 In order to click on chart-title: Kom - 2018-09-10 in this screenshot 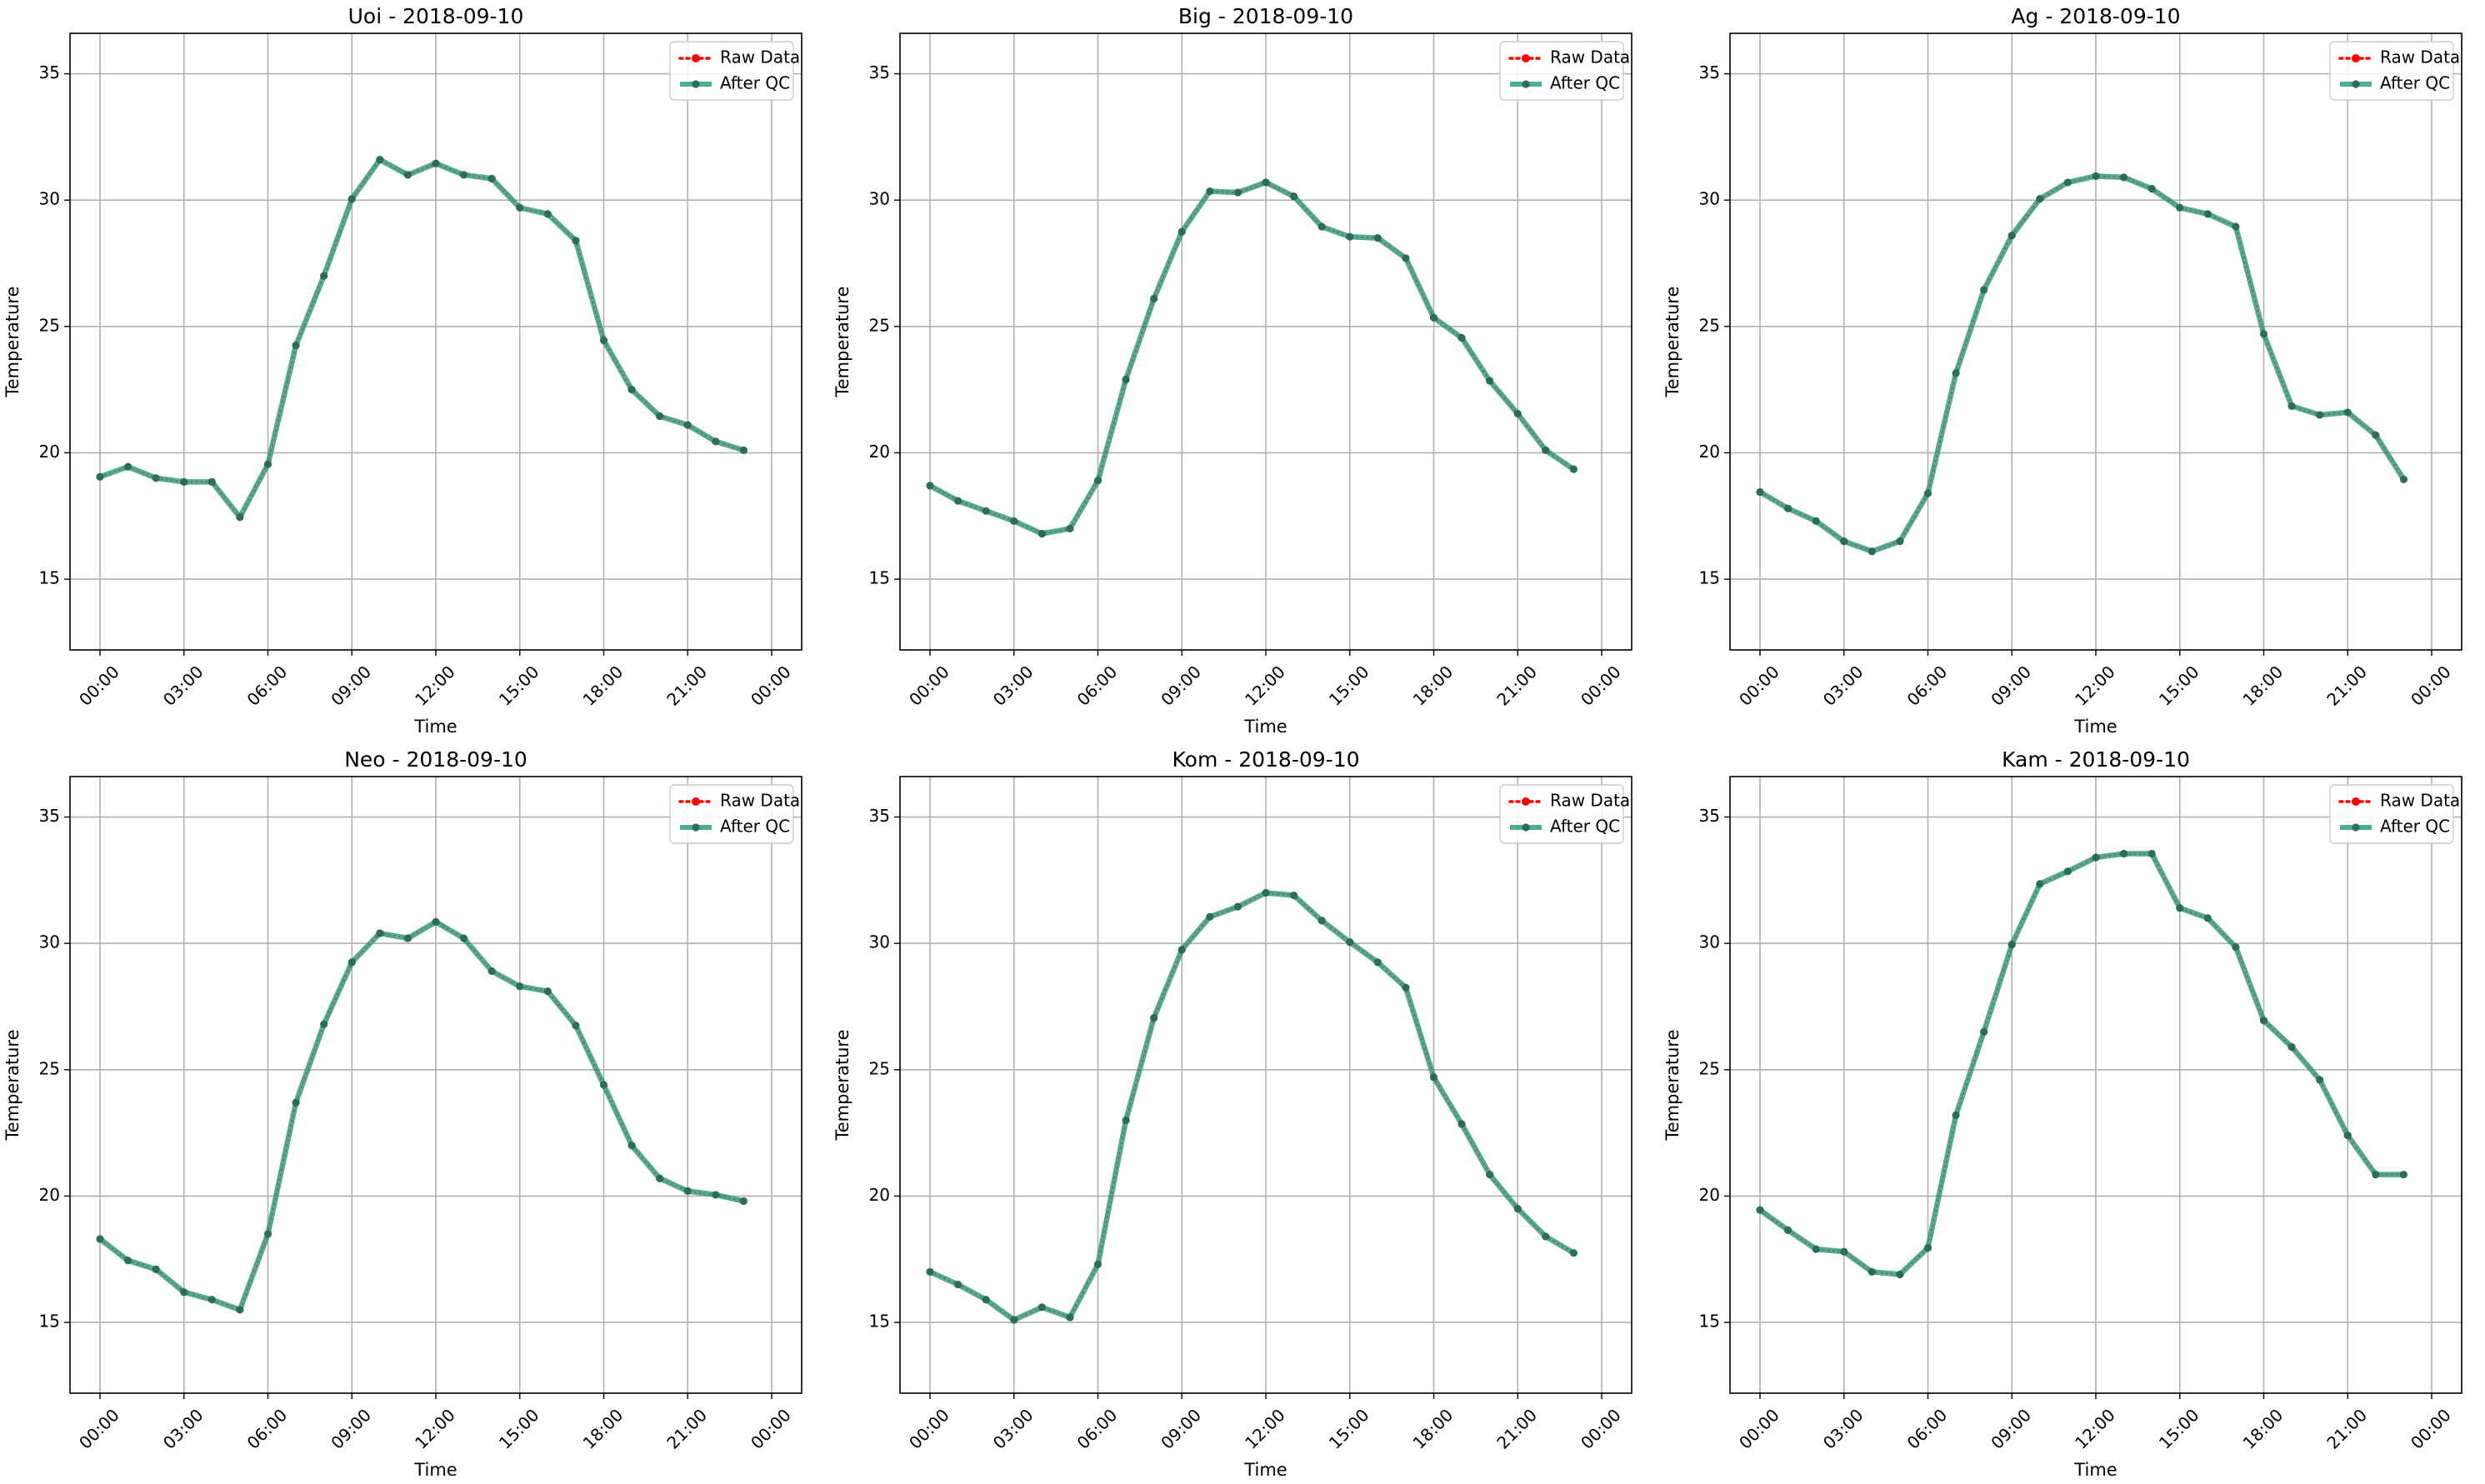, I will do `click(1266, 759)`.